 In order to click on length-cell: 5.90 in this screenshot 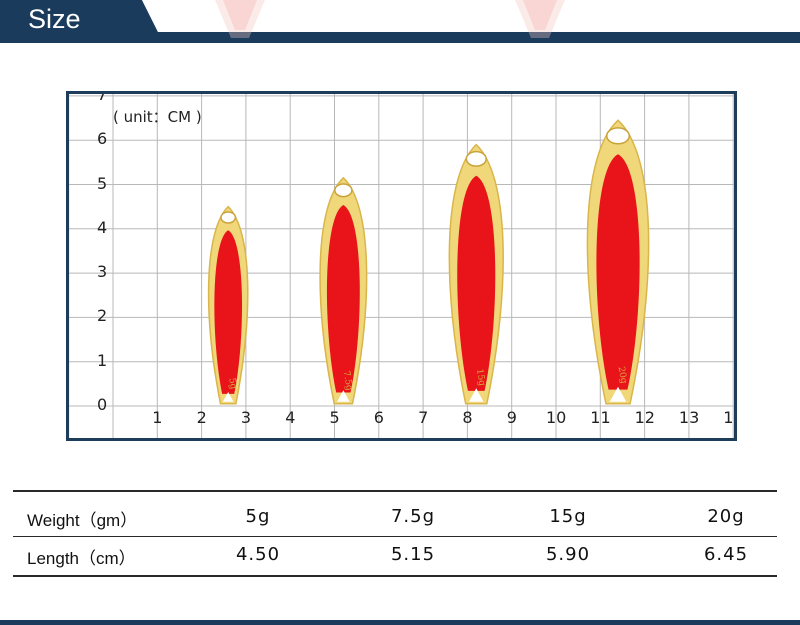, I will do `click(568, 554)`.